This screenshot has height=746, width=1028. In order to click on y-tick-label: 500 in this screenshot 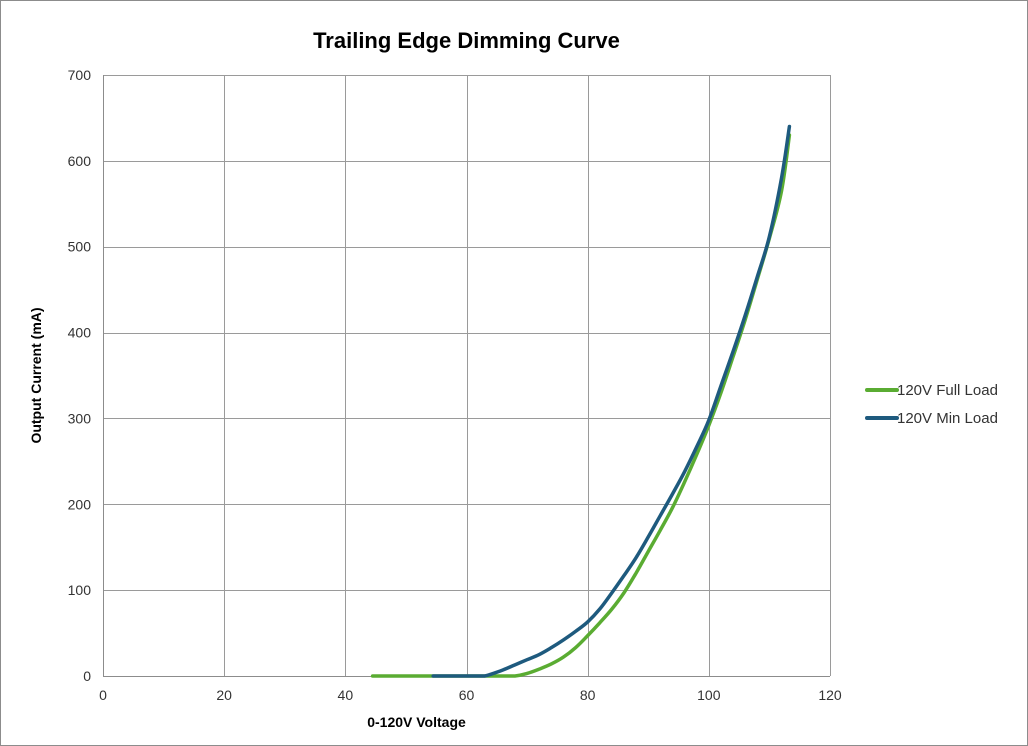, I will do `click(80, 247)`.